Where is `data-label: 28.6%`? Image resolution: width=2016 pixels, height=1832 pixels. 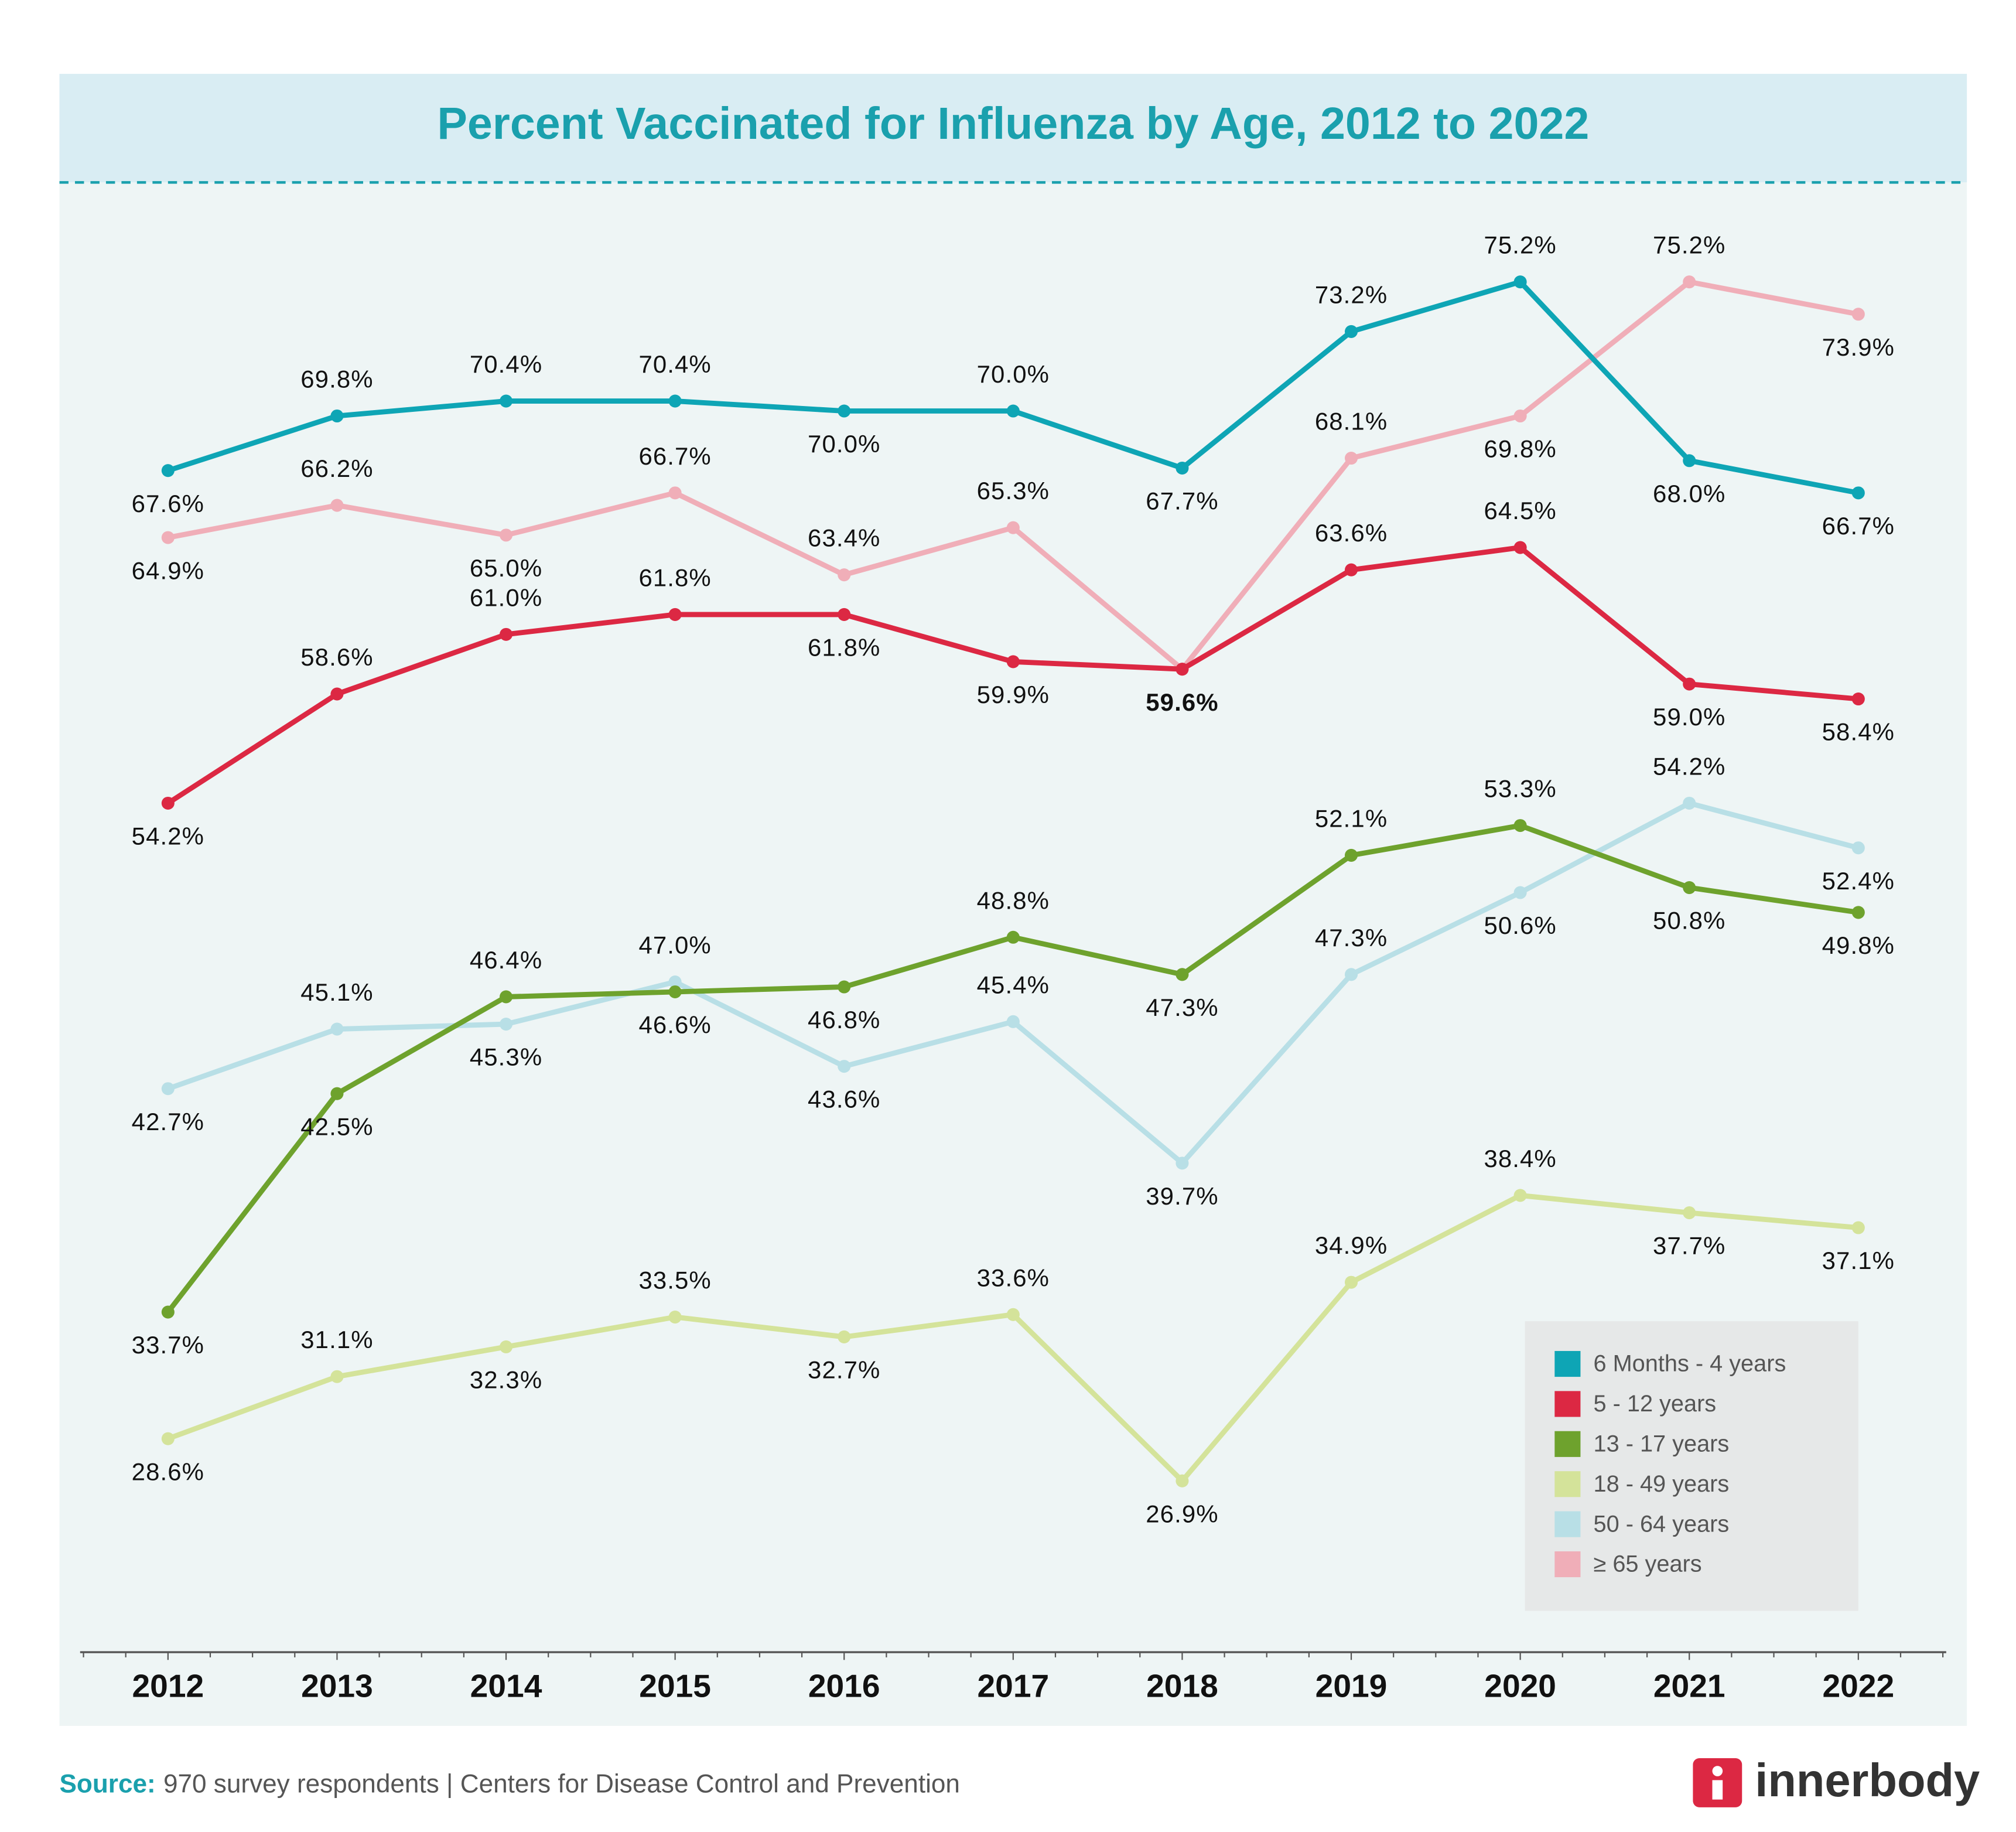
data-label: 28.6% is located at coordinates (168, 1471).